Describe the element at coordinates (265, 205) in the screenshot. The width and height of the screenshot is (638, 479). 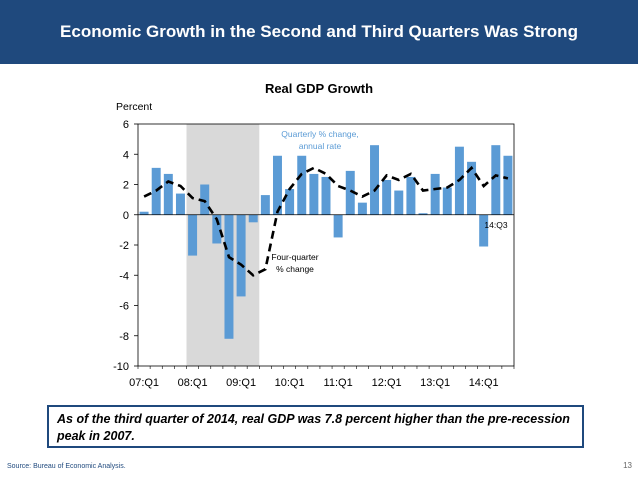
I see `gdp-bar-09-q3` at that location.